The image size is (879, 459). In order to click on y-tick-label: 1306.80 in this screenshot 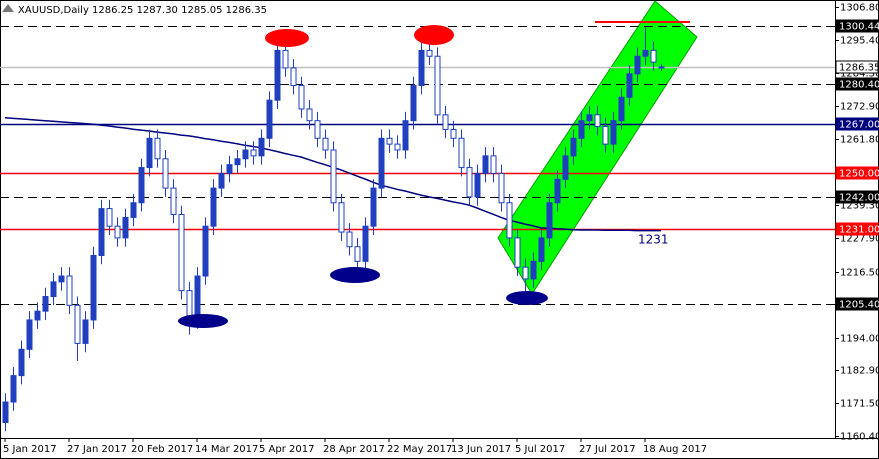, I will do `click(859, 8)`.